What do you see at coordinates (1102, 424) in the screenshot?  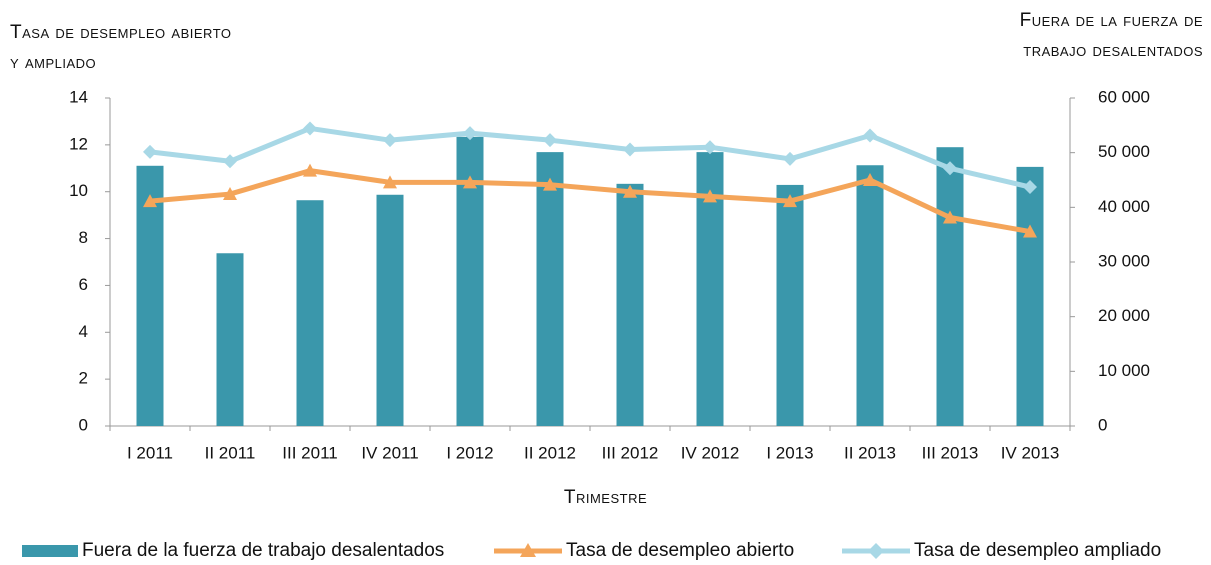 I see `y2-tick-label: 0` at bounding box center [1102, 424].